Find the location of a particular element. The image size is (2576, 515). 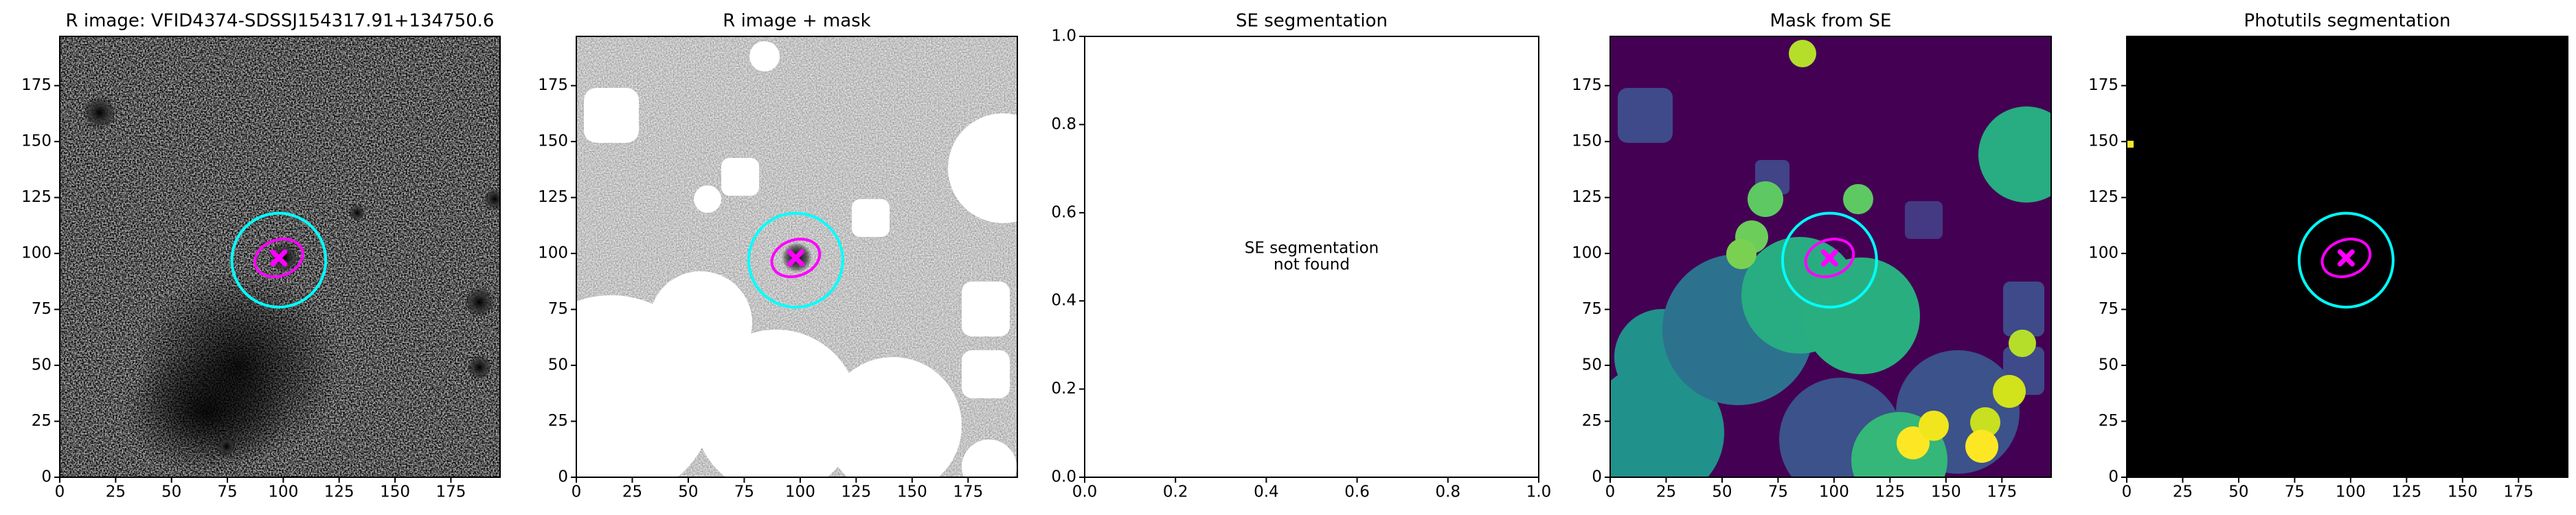

segment is located at coordinates (2130, 144).